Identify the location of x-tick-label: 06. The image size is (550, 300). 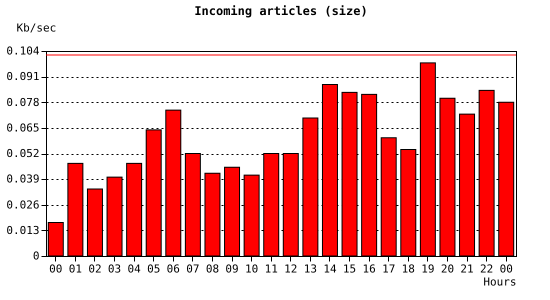
(173, 269).